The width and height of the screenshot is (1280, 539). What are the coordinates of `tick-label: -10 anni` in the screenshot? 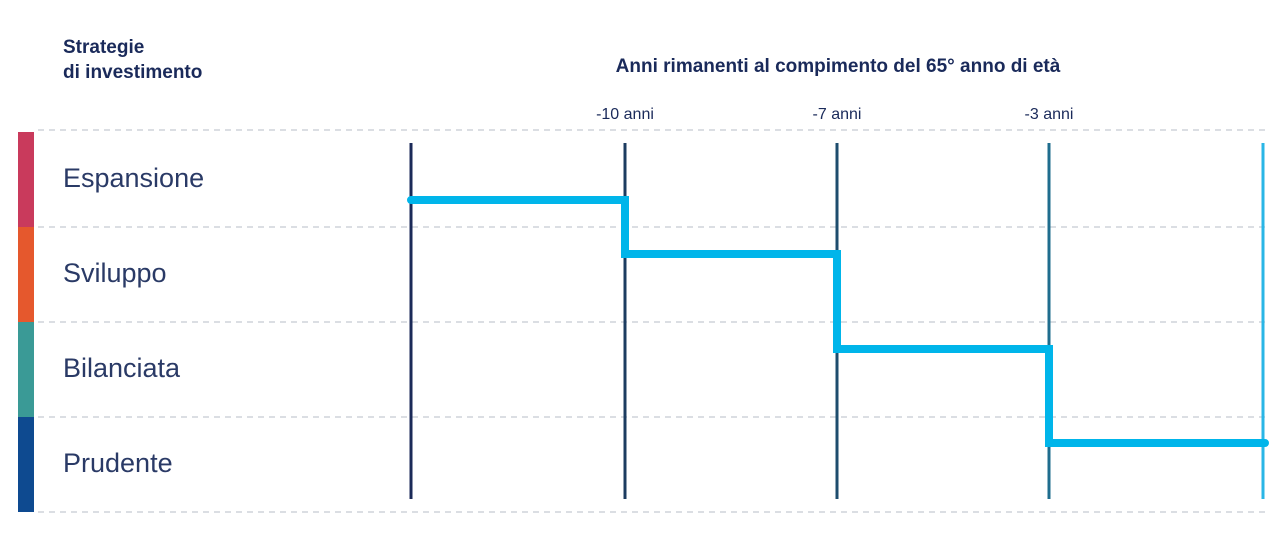 It's located at (625, 114).